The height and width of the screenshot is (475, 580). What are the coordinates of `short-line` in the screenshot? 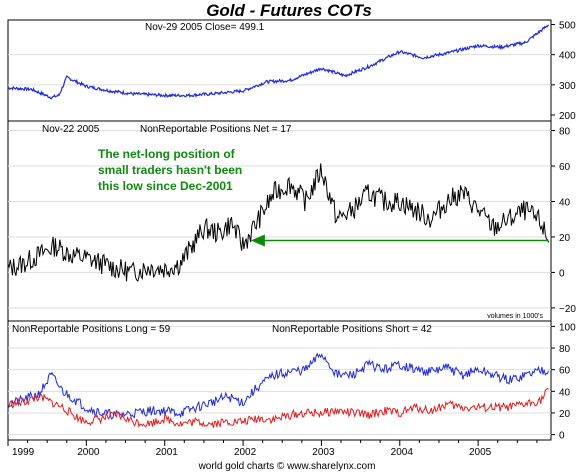 It's located at (278, 408).